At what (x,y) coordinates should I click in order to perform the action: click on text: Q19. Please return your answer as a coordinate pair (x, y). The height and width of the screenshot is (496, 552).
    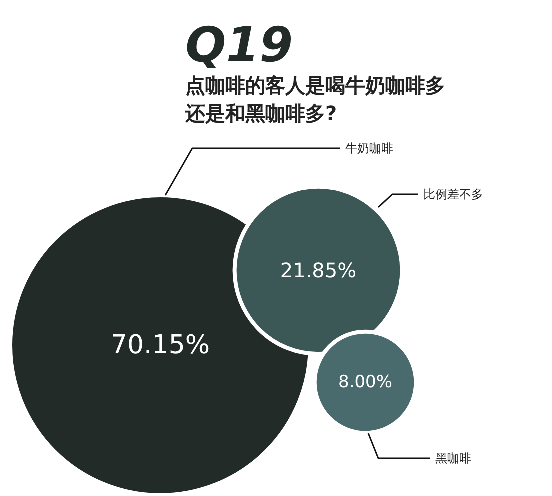
    Looking at the image, I should click on (240, 46).